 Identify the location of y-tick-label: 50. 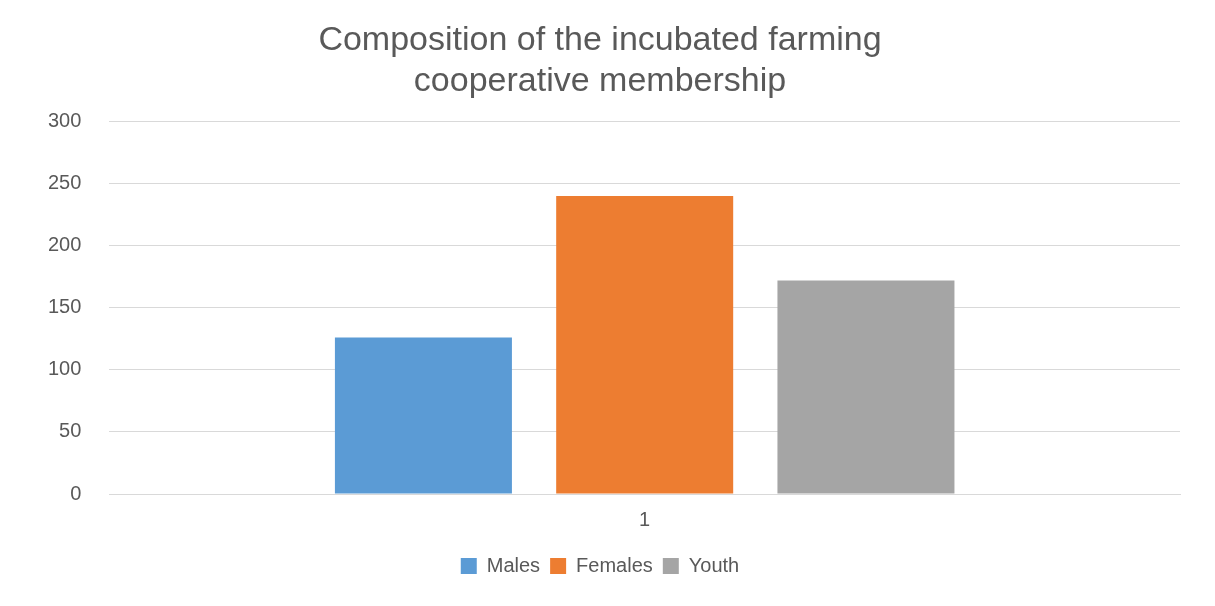
(70, 430).